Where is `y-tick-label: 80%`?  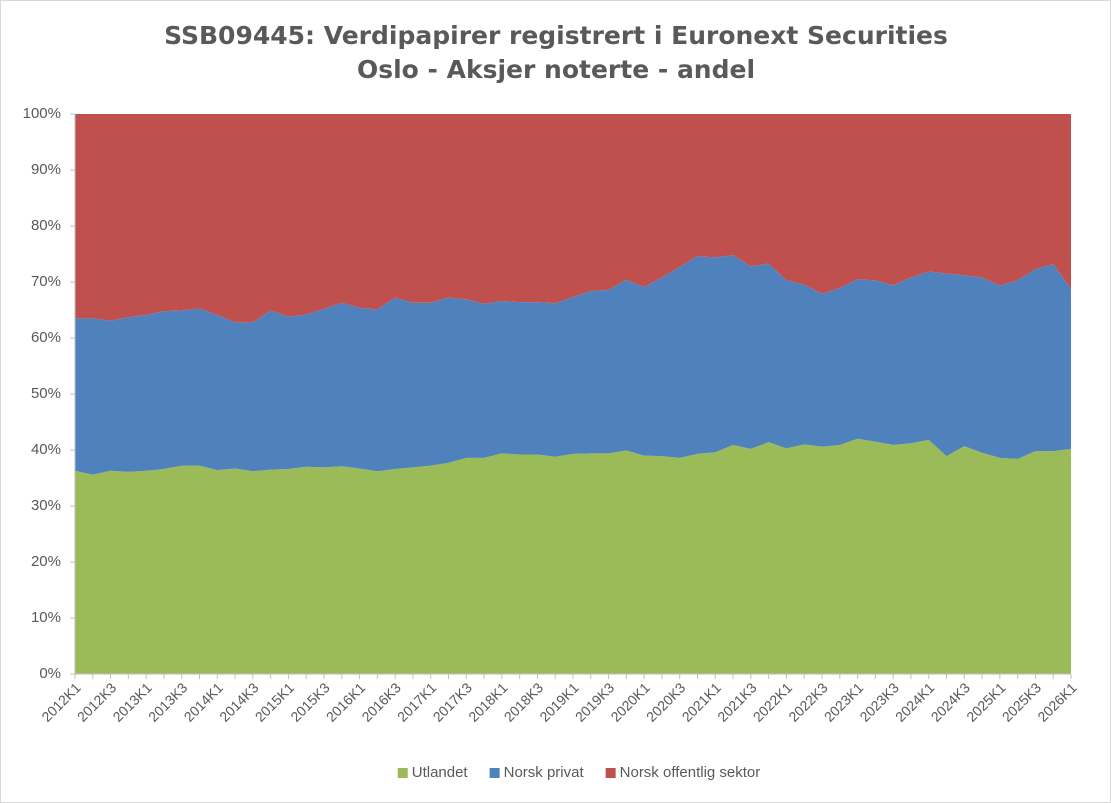
y-tick-label: 80% is located at coordinates (46, 225).